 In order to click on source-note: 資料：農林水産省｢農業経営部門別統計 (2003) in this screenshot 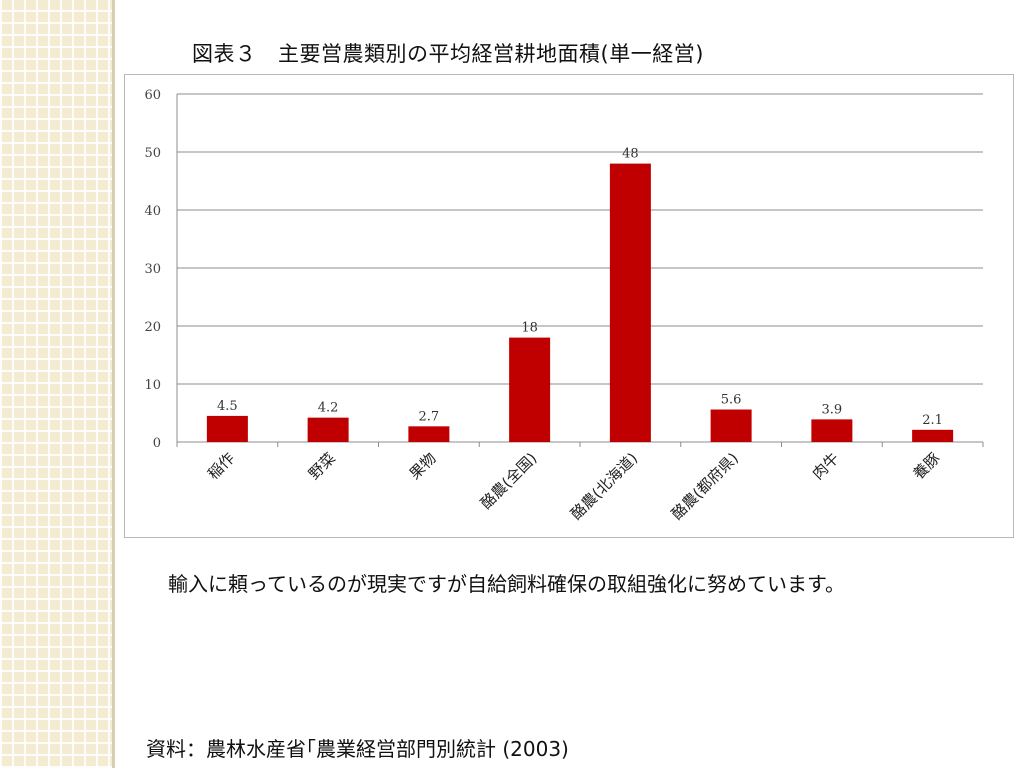, I will do `click(357, 749)`.